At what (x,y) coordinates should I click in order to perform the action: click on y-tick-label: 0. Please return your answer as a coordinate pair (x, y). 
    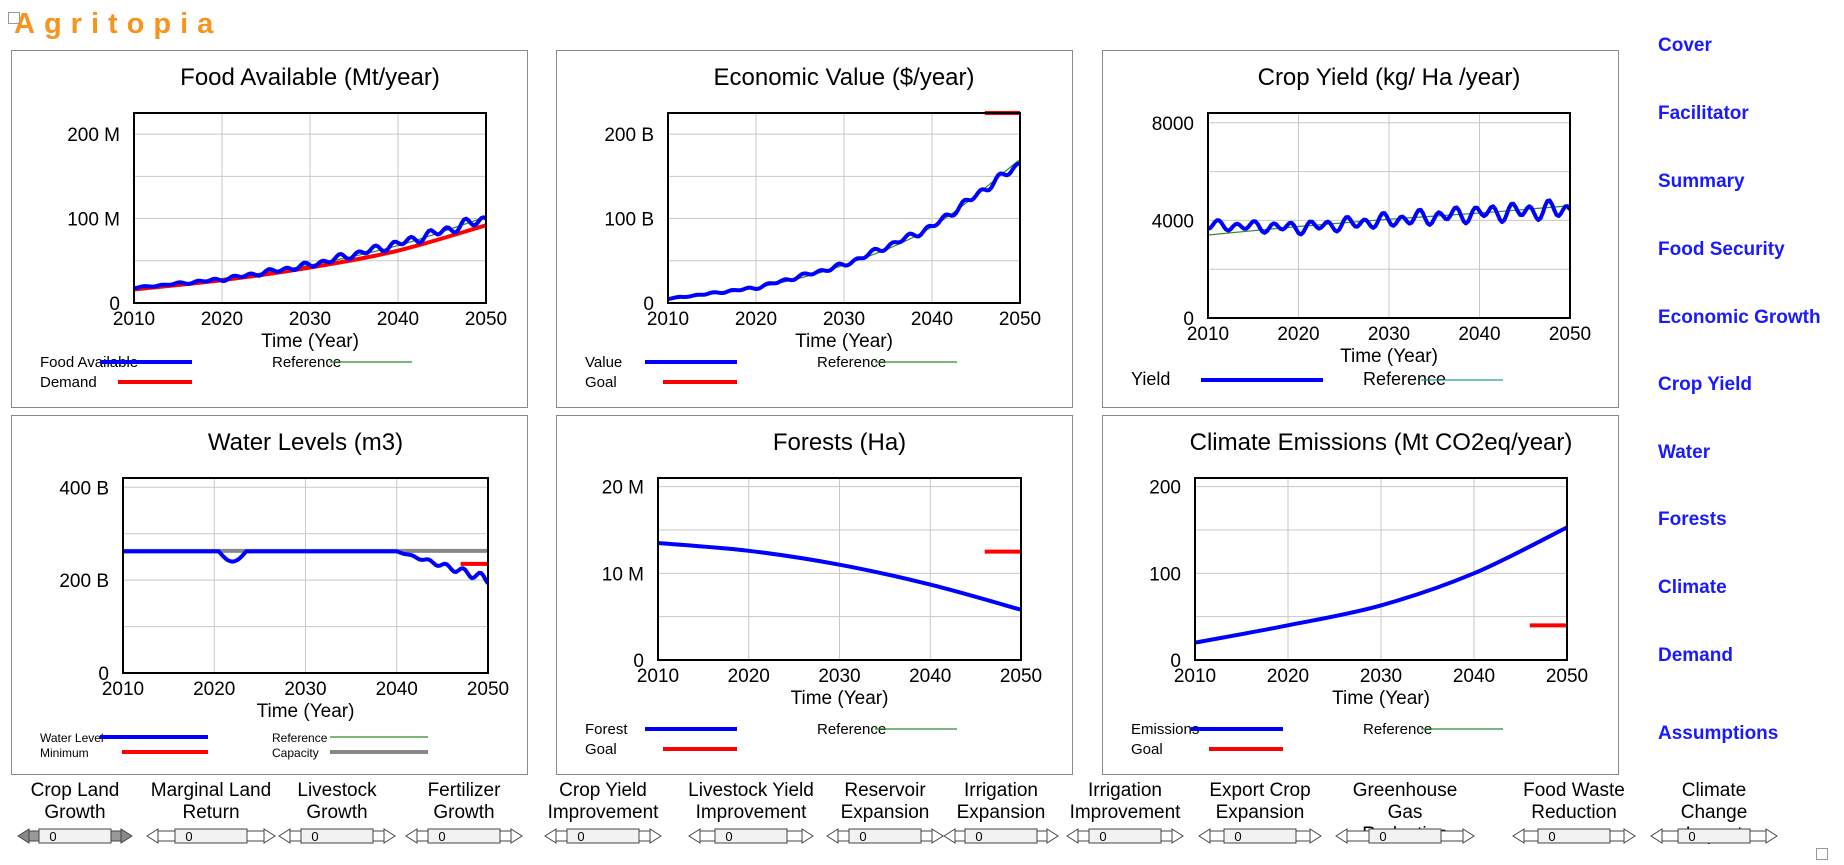
    Looking at the image, I should click on (1175, 661).